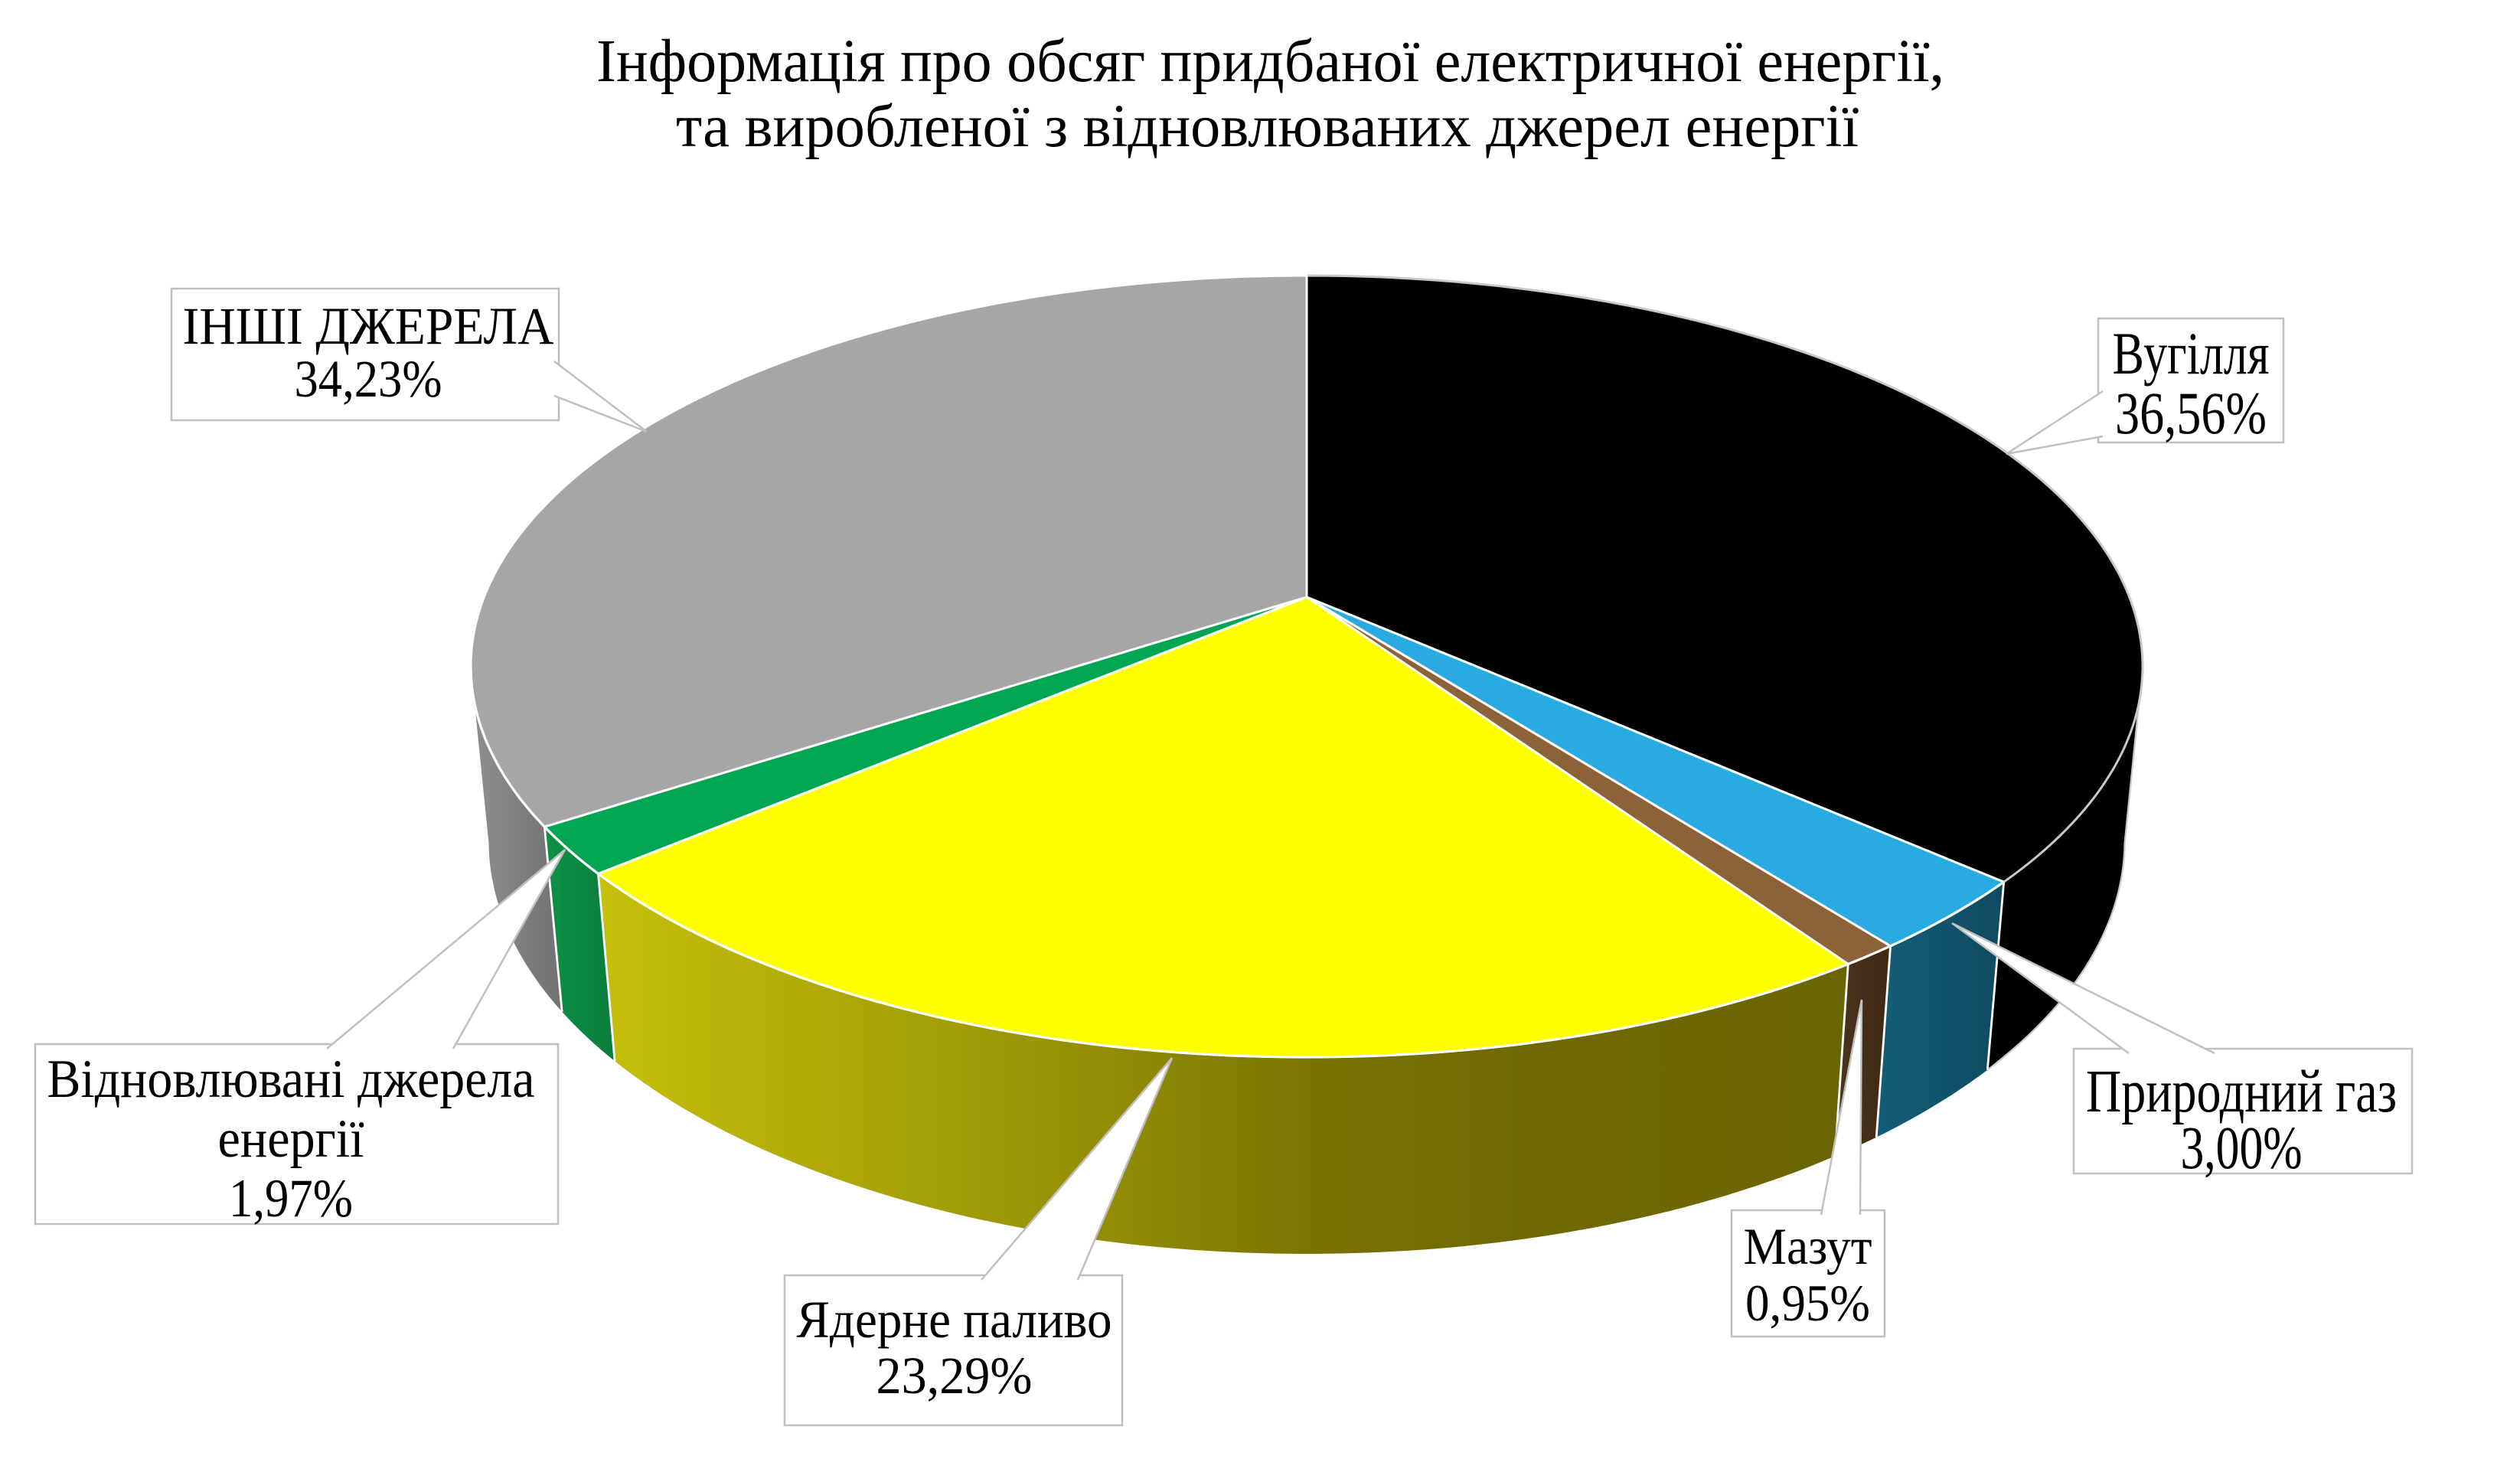 The height and width of the screenshot is (1459, 2520). I want to click on svg-text: Відновлювані джерела, so click(291, 1079).